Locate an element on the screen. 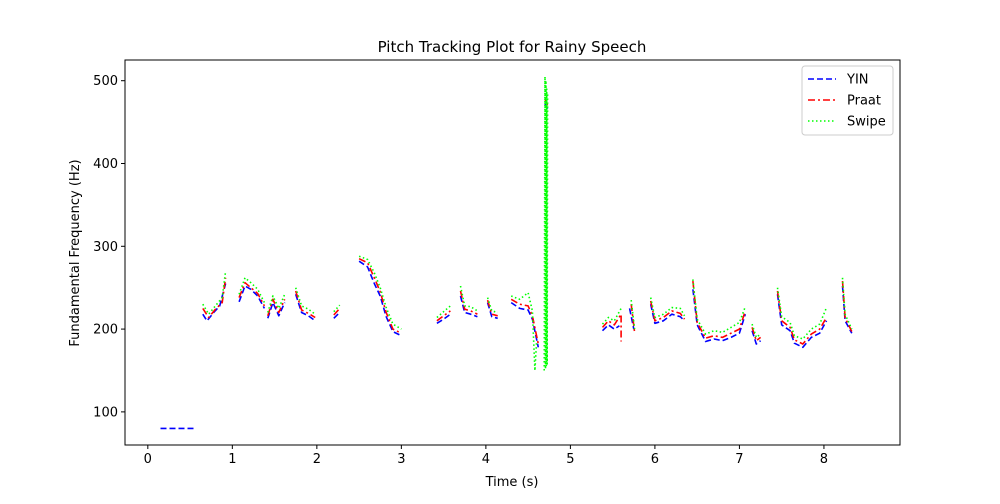 The image size is (1000, 504). x-tick-label: 3 is located at coordinates (401, 459).